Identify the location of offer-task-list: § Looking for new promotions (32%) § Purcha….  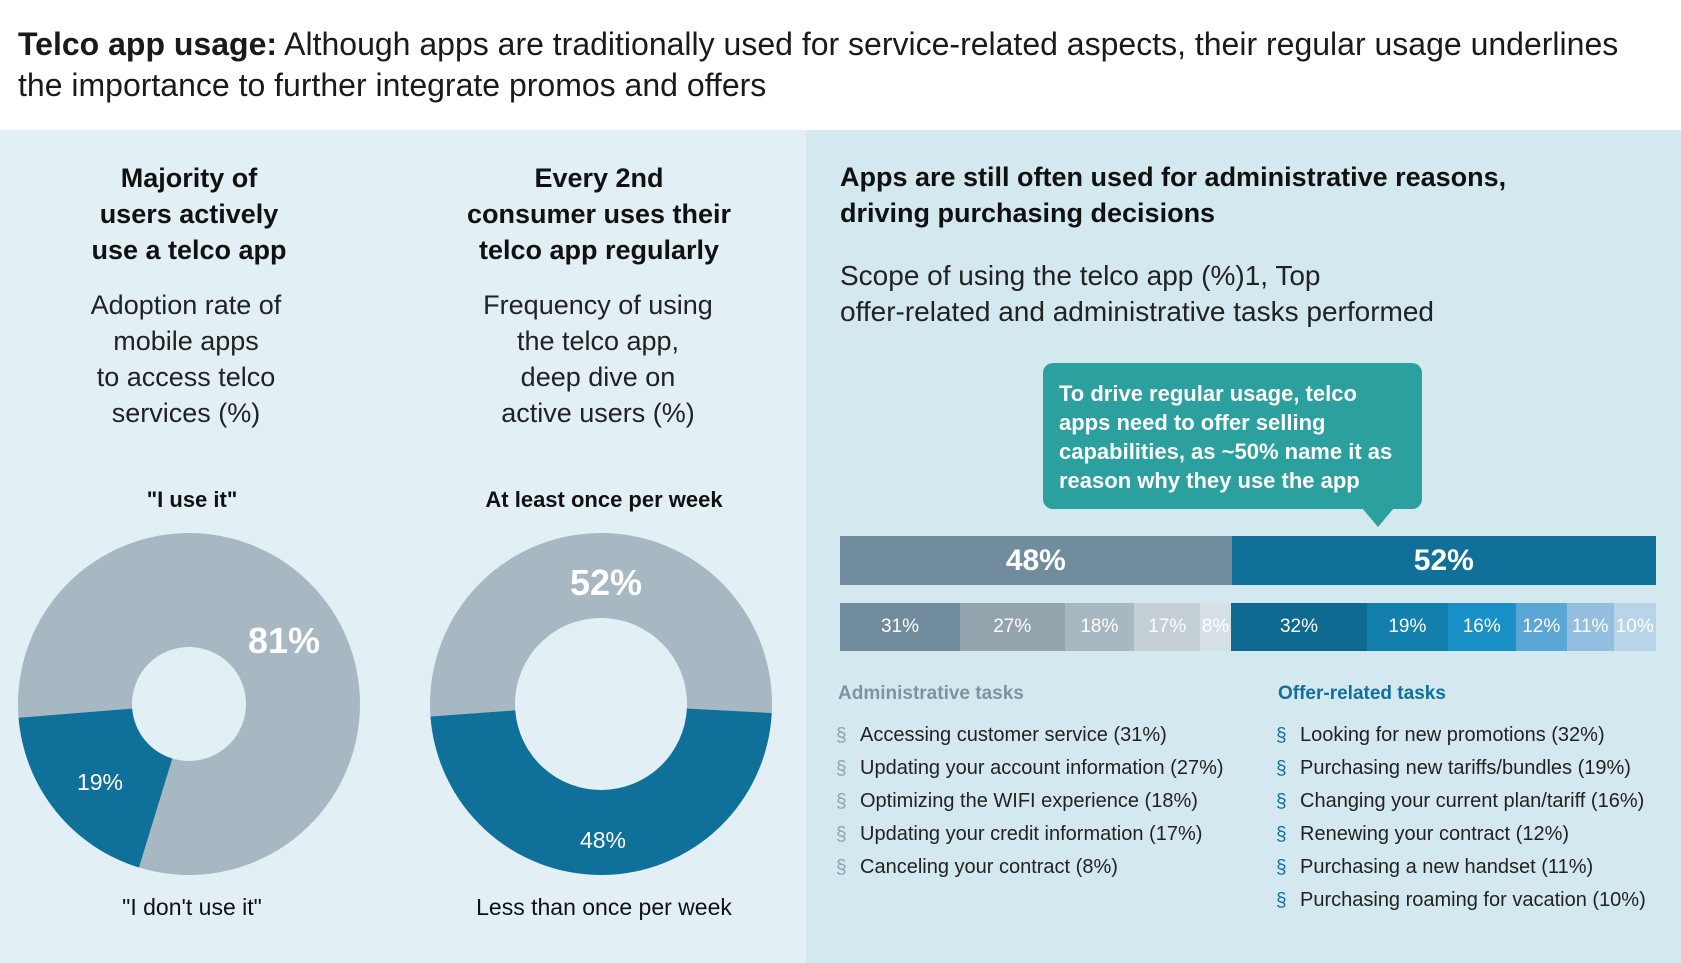
(1461, 818).